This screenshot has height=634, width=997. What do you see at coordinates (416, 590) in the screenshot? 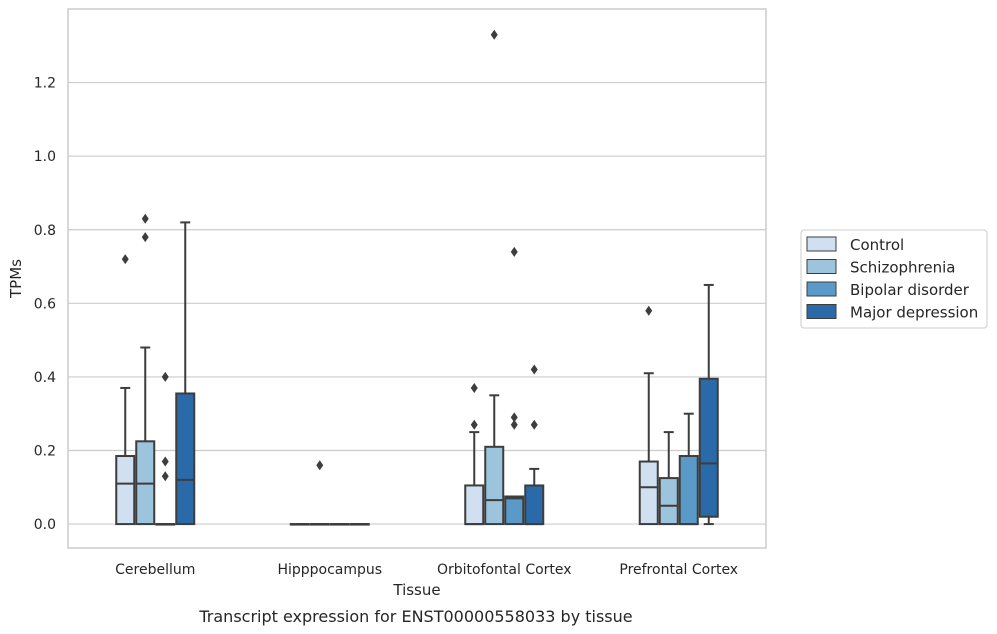
I see `x-axis-label: Tissue` at bounding box center [416, 590].